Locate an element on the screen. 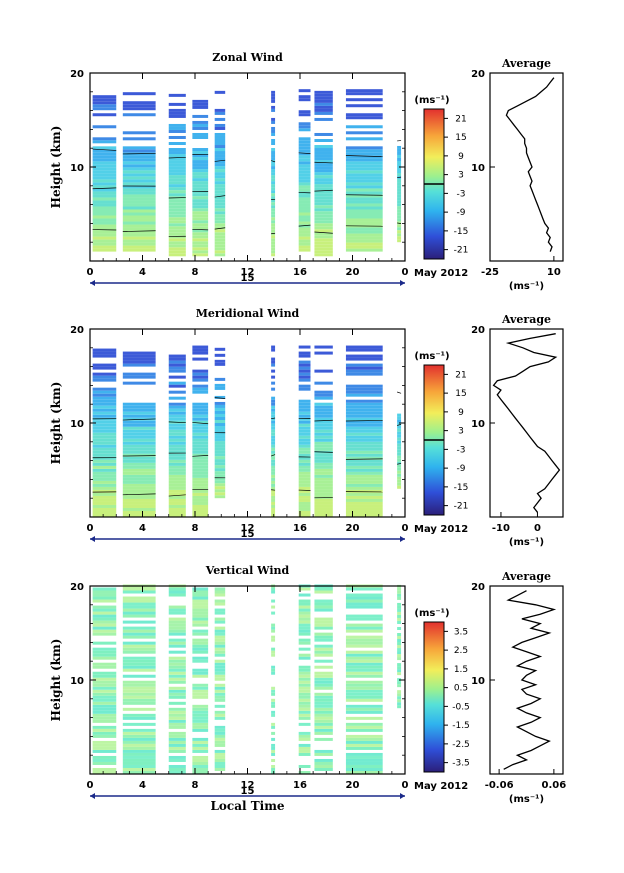  day-arrow-left is located at coordinates (92, 539).